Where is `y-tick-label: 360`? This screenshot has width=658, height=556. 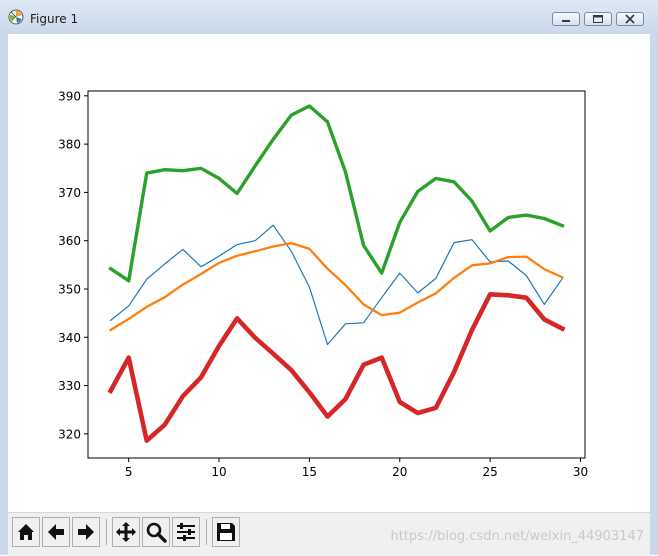
y-tick-label: 360 is located at coordinates (69, 241).